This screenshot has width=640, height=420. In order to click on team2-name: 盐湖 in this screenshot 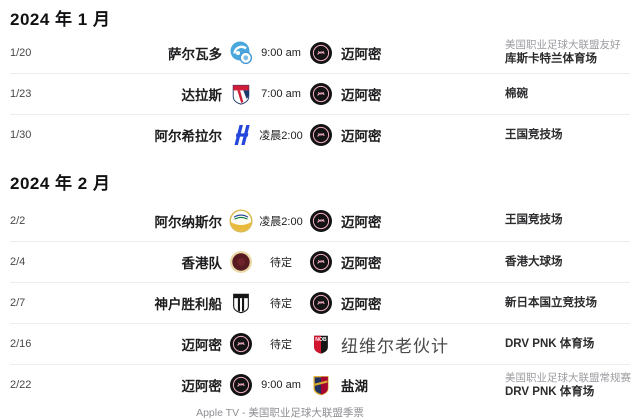, I will do `click(354, 386)`.